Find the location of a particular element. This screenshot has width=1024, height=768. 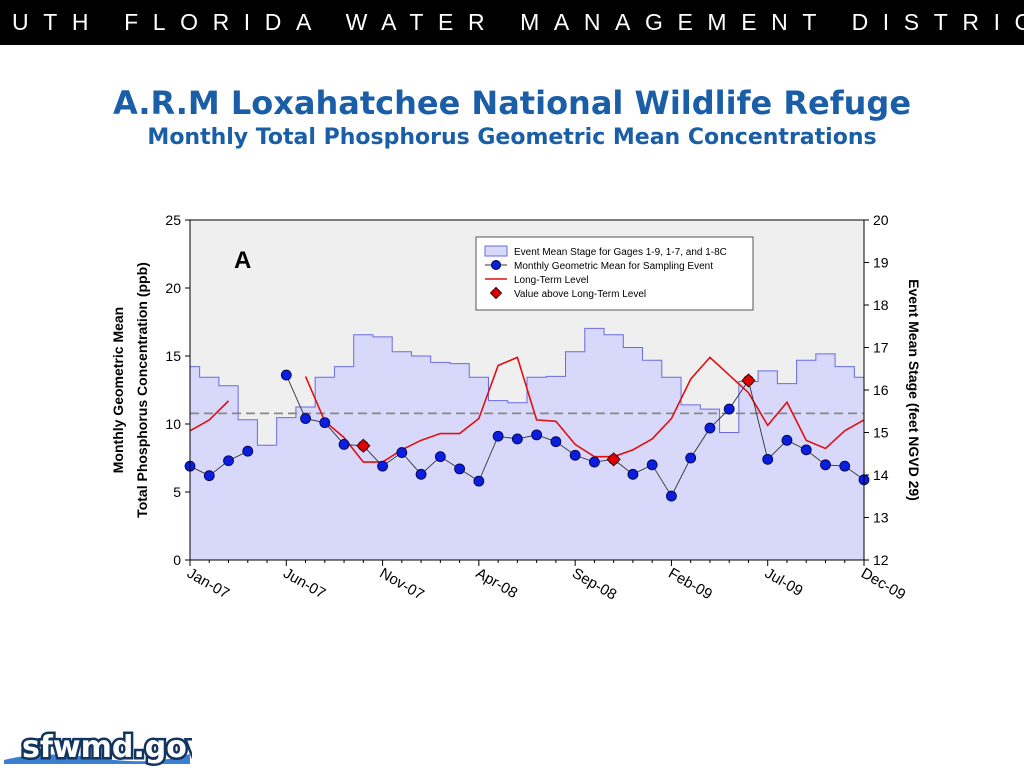

above-long-term-series is located at coordinates (556, 420).